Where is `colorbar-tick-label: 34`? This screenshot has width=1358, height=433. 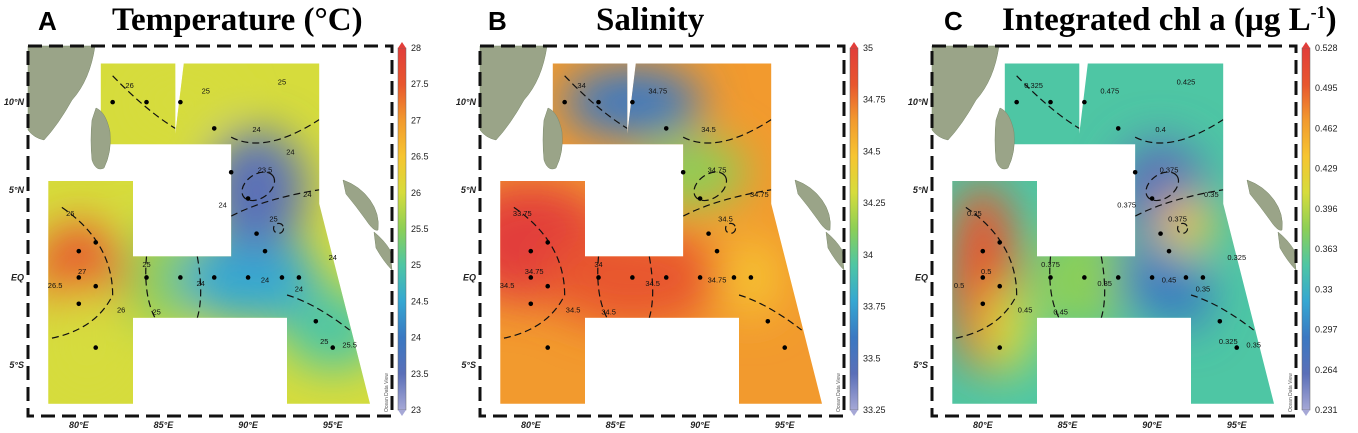 colorbar-tick-label: 34 is located at coordinates (868, 255).